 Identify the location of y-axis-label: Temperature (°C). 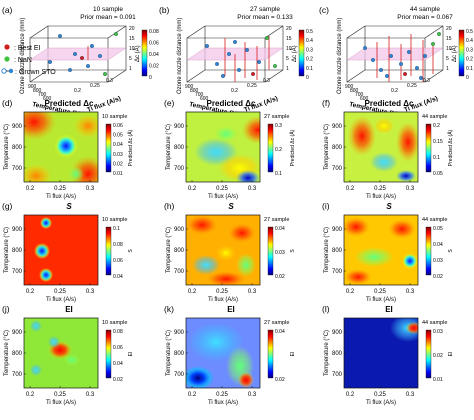
(169, 250).